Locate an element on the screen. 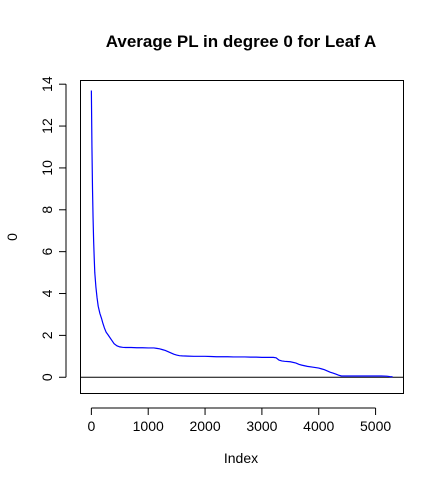 The image size is (444, 487). y-axis-label: 0 is located at coordinates (12, 237).